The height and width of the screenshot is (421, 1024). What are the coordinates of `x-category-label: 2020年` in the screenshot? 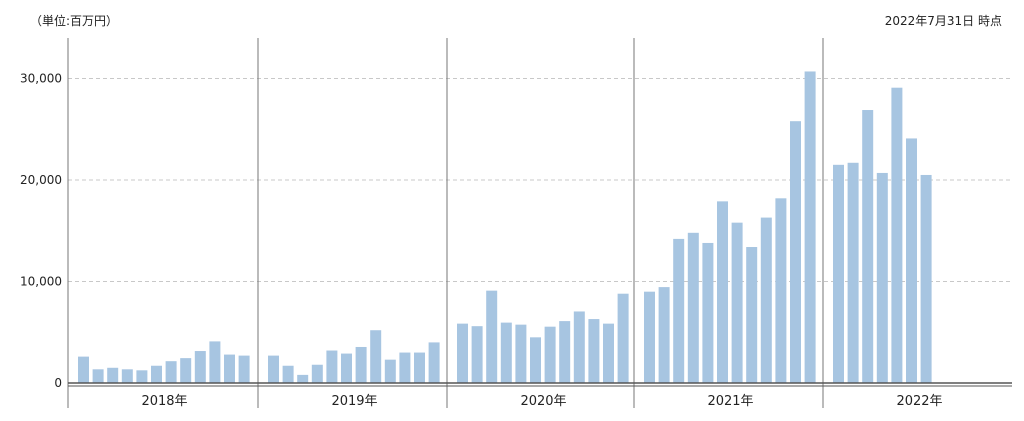 It's located at (543, 401).